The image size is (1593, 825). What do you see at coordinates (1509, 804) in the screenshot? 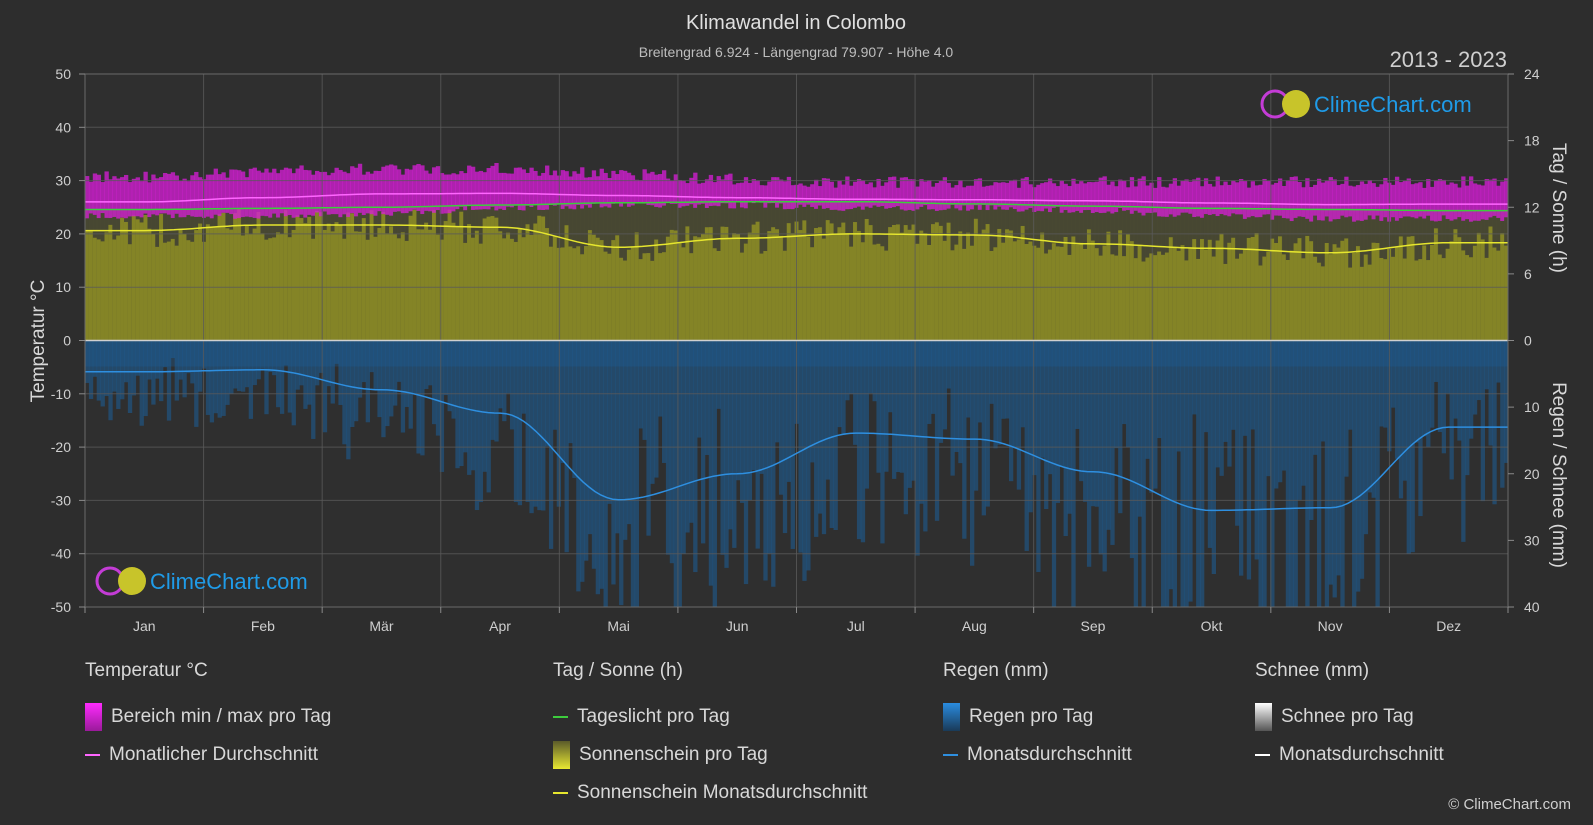
I see `copyright: © ClimeChart.com` at bounding box center [1509, 804].